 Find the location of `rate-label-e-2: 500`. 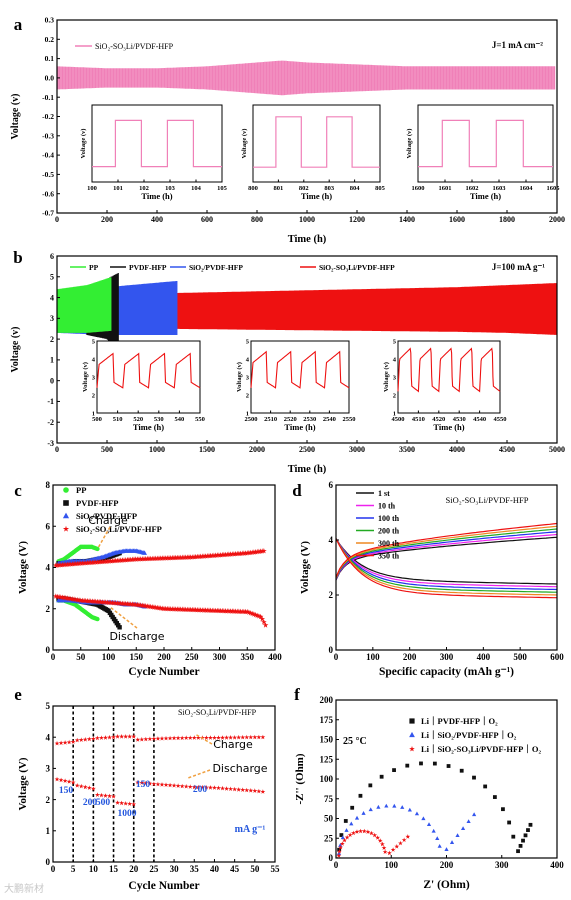

rate-label-e-2: 500 is located at coordinates (103, 803).